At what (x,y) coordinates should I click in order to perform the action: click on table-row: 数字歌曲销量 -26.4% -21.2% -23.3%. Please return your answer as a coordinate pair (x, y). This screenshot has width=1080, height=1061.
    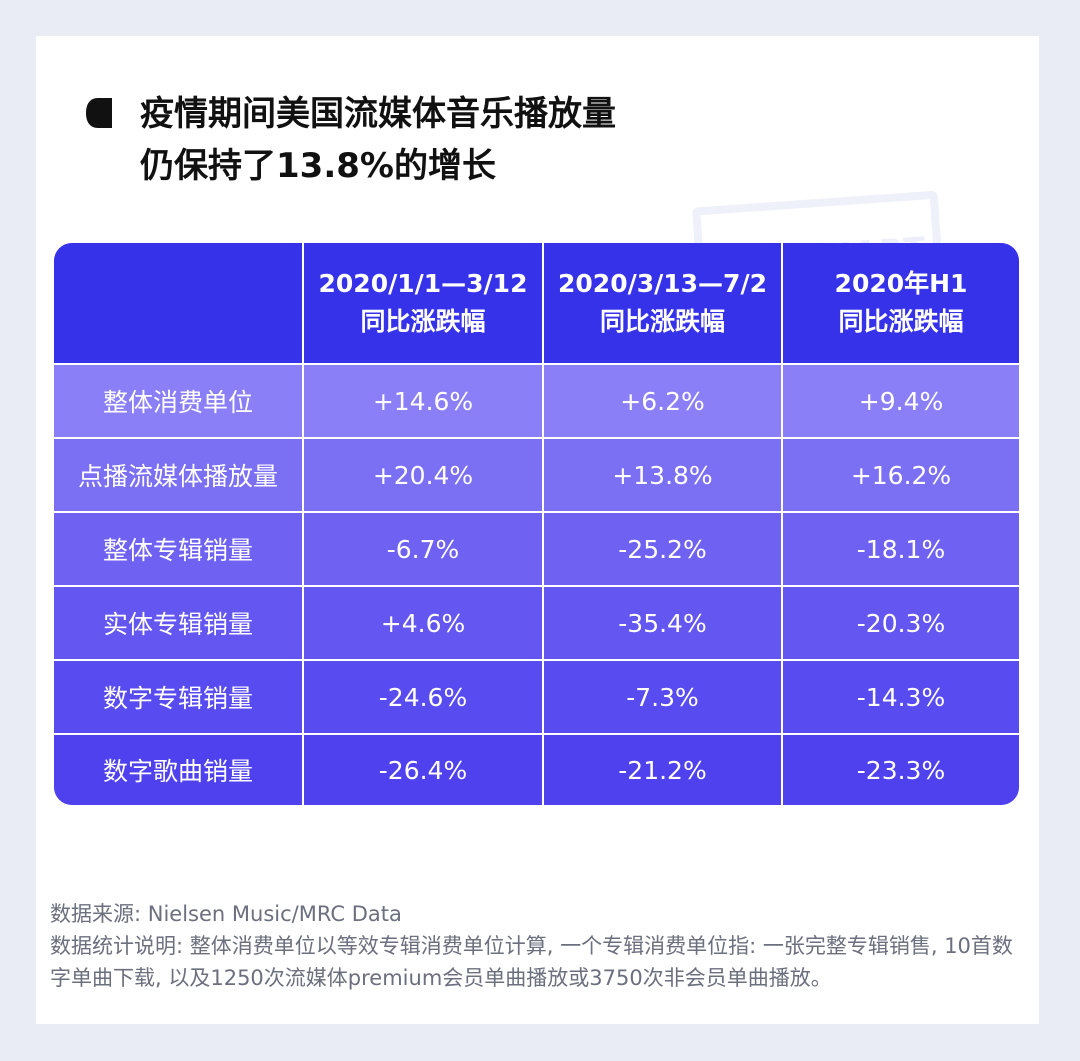
    Looking at the image, I should click on (536, 769).